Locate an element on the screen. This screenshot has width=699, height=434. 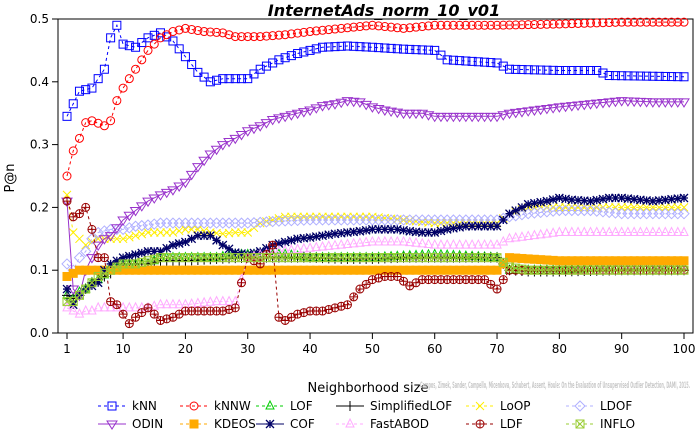
legend-label: COF is located at coordinates (302, 424).